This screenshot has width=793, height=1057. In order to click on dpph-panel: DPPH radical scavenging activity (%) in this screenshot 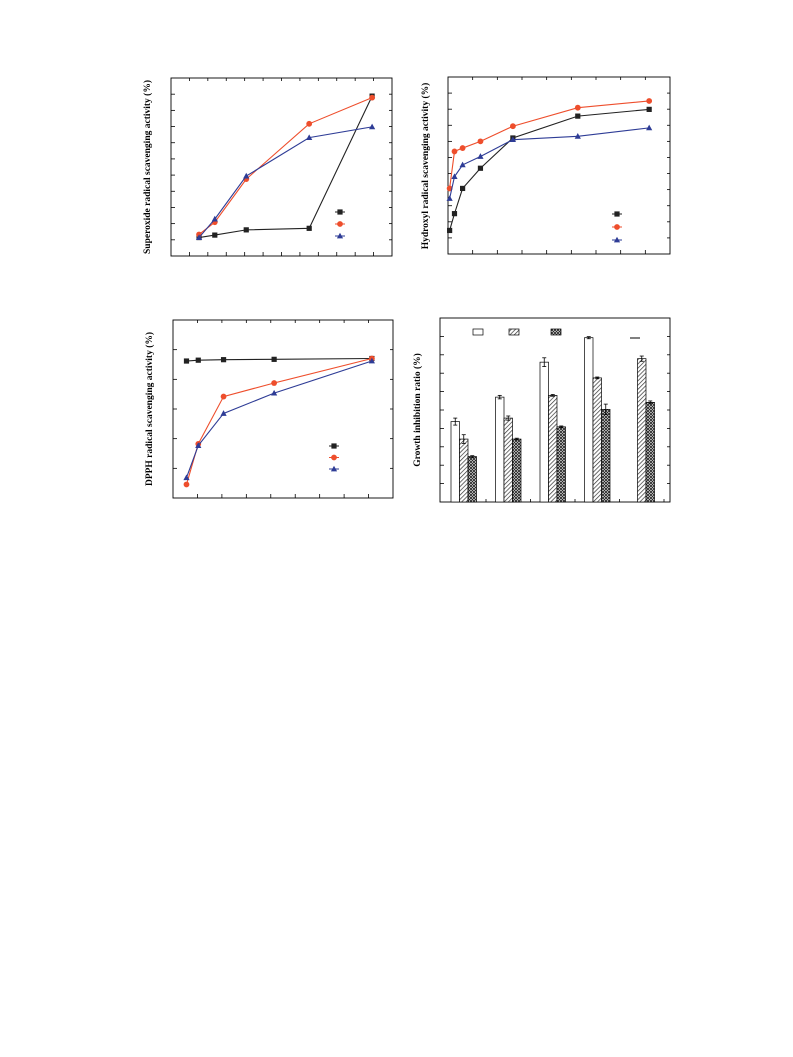, I will do `click(269, 409)`.